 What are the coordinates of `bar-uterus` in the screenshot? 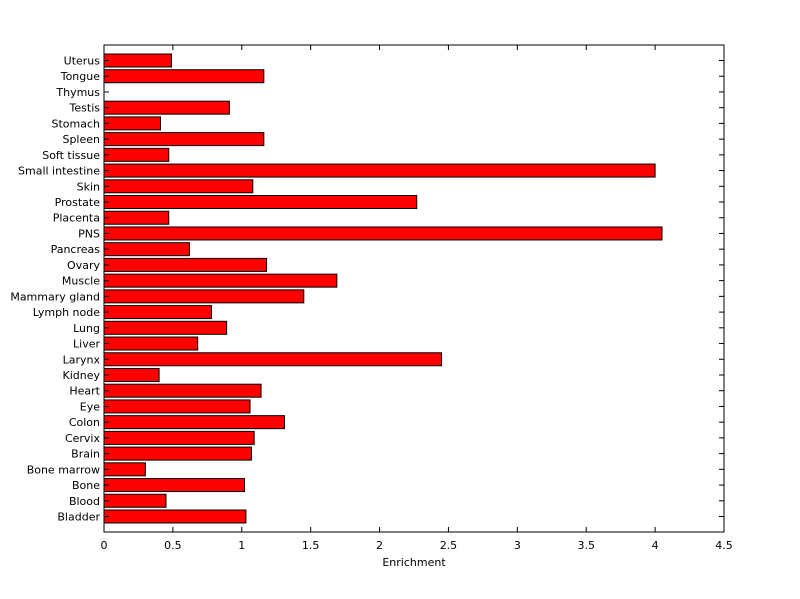 It's located at (138, 60).